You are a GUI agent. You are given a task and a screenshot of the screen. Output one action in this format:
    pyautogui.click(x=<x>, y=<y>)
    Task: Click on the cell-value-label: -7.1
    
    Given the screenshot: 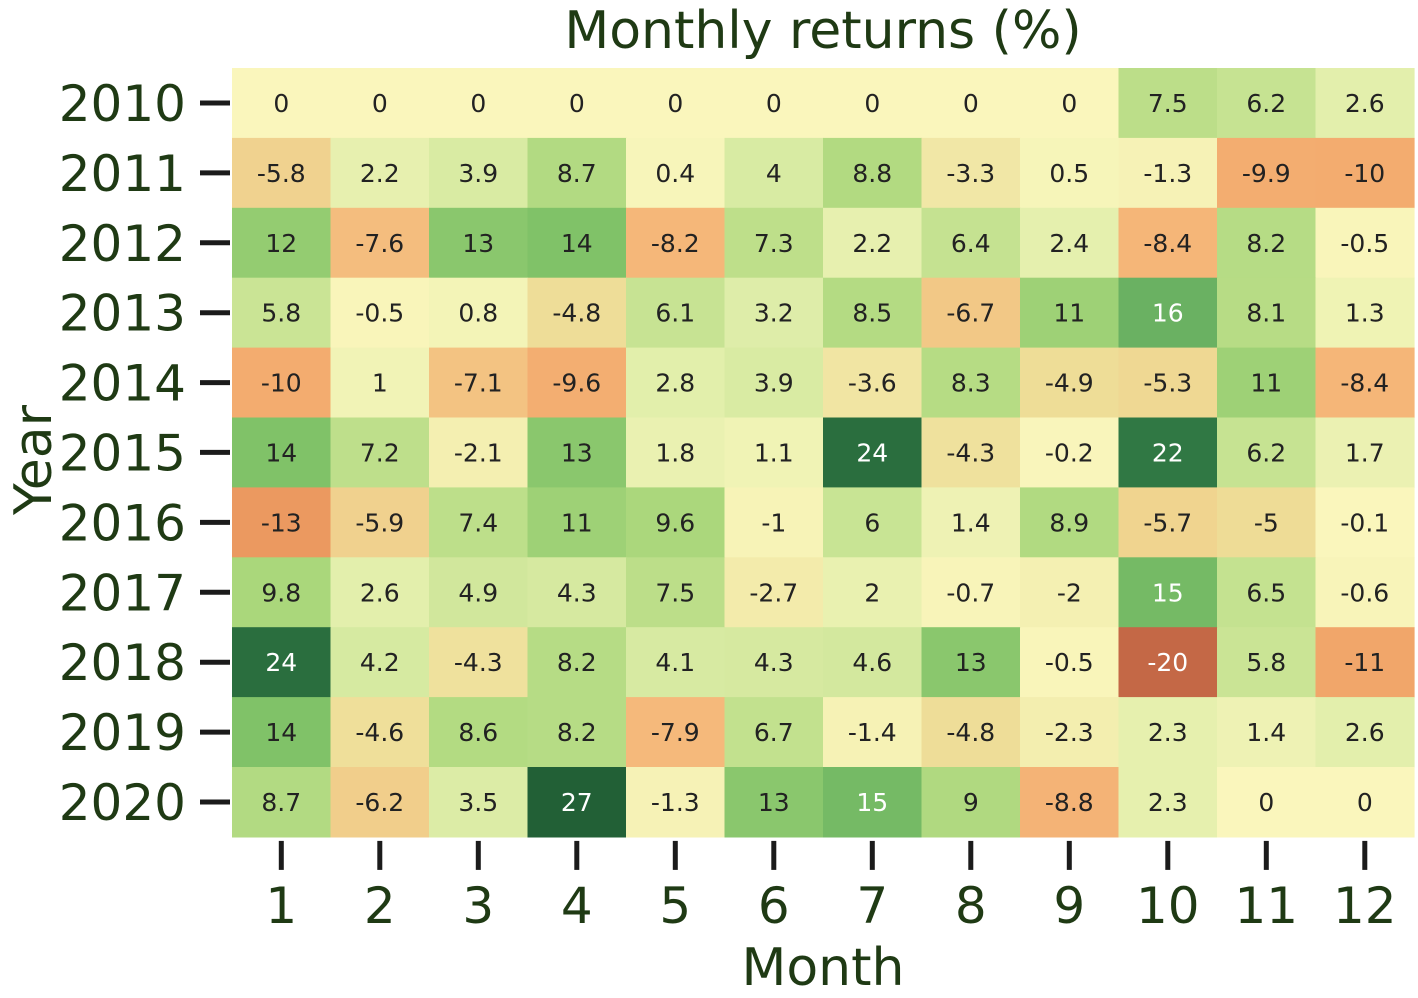 What is the action you would take?
    pyautogui.click(x=478, y=383)
    